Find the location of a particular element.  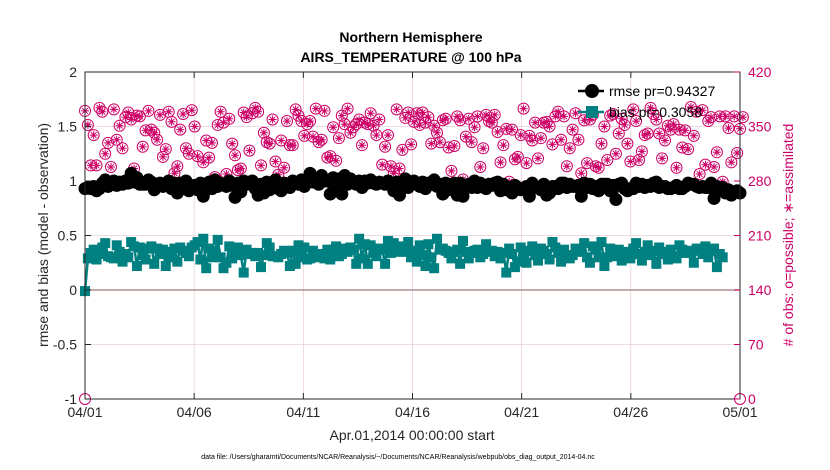

chart-subtitle: AIRS_TEMPERATURE @ 100 hPa is located at coordinates (410, 57).